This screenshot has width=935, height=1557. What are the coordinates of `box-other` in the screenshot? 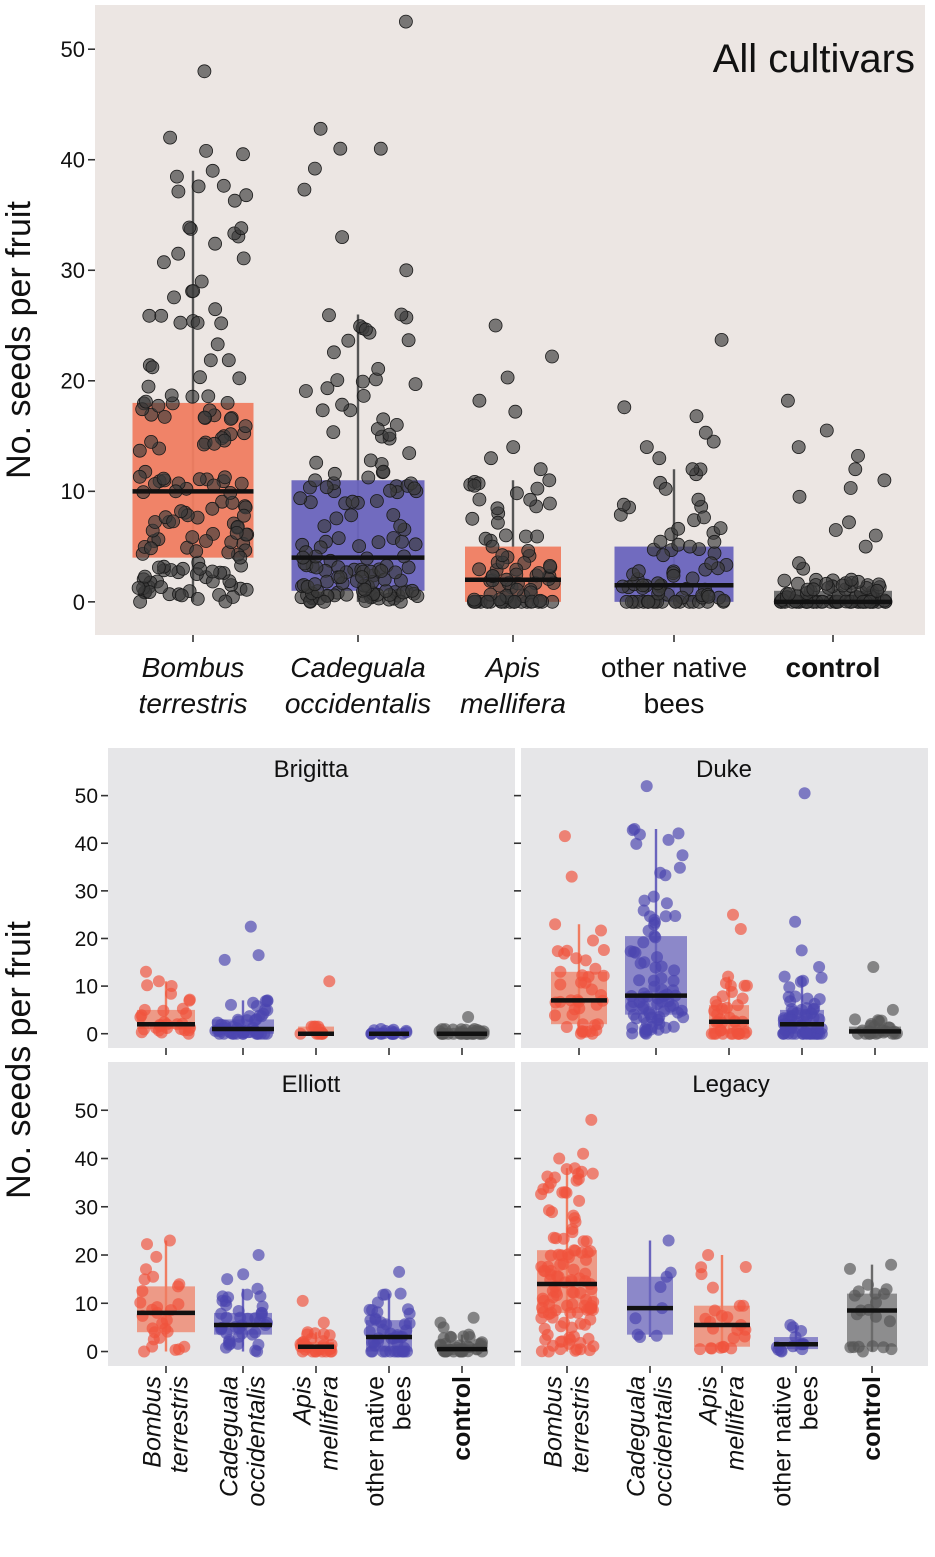 It's located at (794, 1338).